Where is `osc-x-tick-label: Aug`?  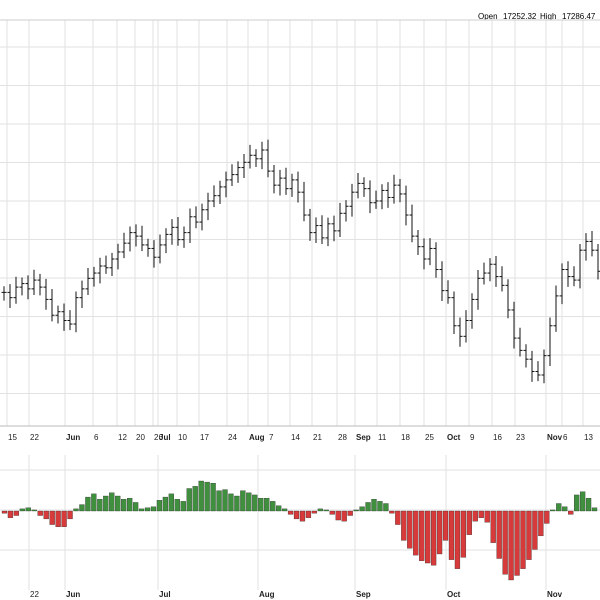 osc-x-tick-label: Aug is located at coordinates (267, 594).